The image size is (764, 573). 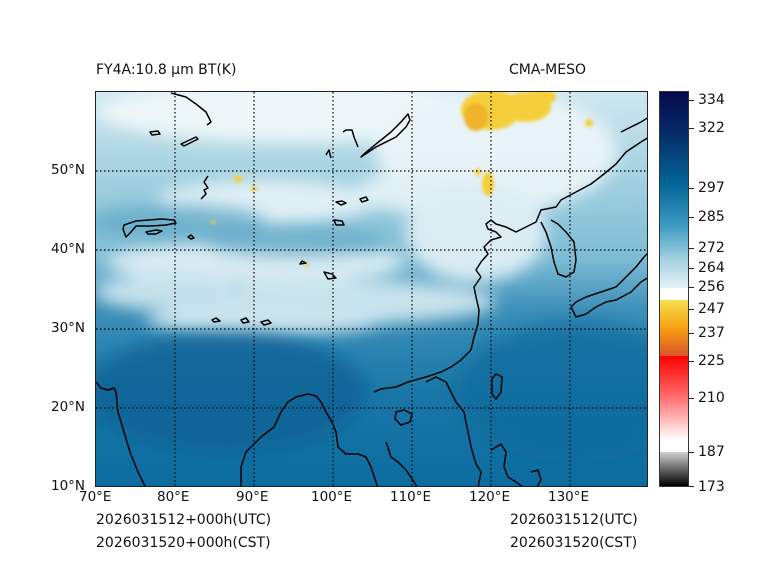 What do you see at coordinates (68, 407) in the screenshot?
I see `lat-label-20n: 20°N` at bounding box center [68, 407].